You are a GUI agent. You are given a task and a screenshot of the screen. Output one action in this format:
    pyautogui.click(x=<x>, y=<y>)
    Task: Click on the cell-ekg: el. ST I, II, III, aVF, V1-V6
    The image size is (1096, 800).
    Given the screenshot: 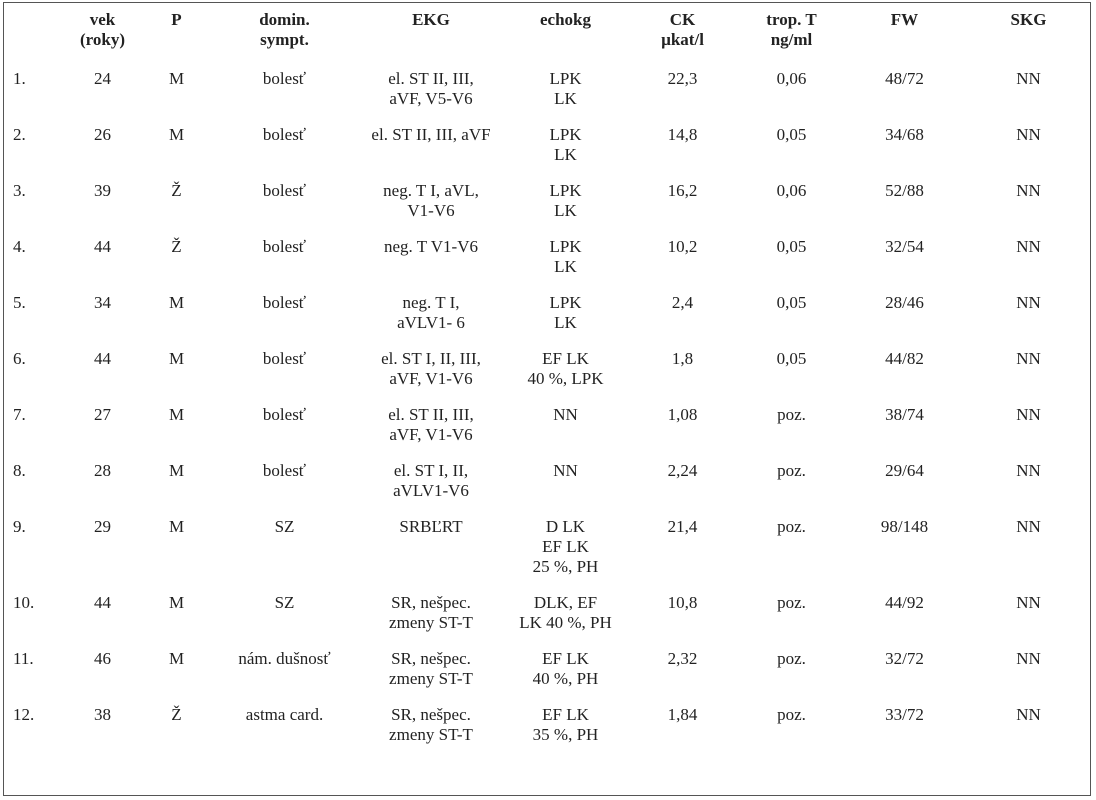 What is the action you would take?
    pyautogui.click(x=431, y=377)
    